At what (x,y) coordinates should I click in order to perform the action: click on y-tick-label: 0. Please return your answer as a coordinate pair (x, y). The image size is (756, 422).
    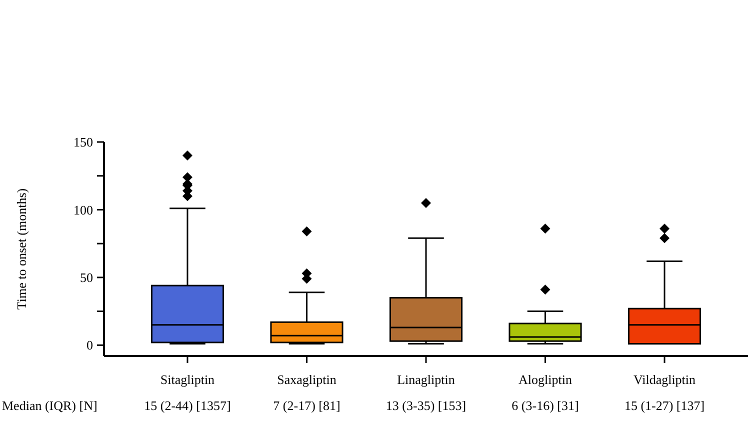
    Looking at the image, I should click on (89, 345).